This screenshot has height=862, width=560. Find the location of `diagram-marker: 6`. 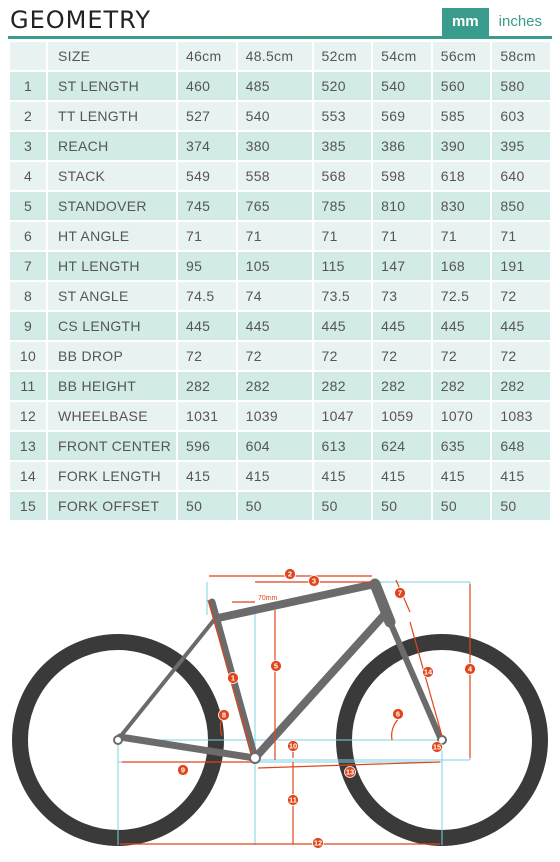

diagram-marker: 6 is located at coordinates (398, 714).